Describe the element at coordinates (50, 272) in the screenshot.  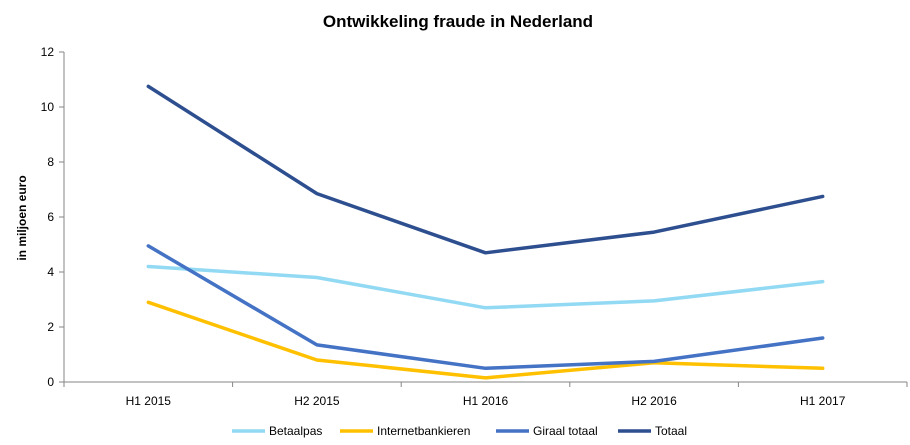
I see `y-tick-label: 4` at that location.